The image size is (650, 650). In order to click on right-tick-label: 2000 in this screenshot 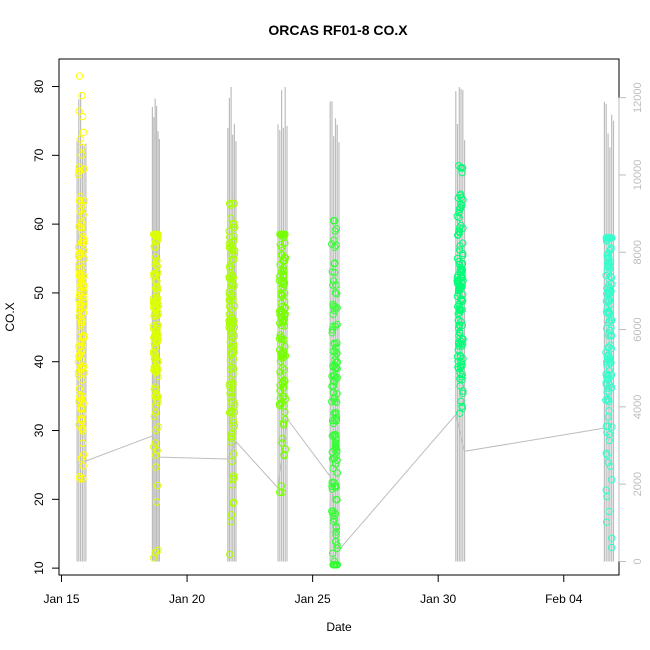, I will do `click(638, 484)`.